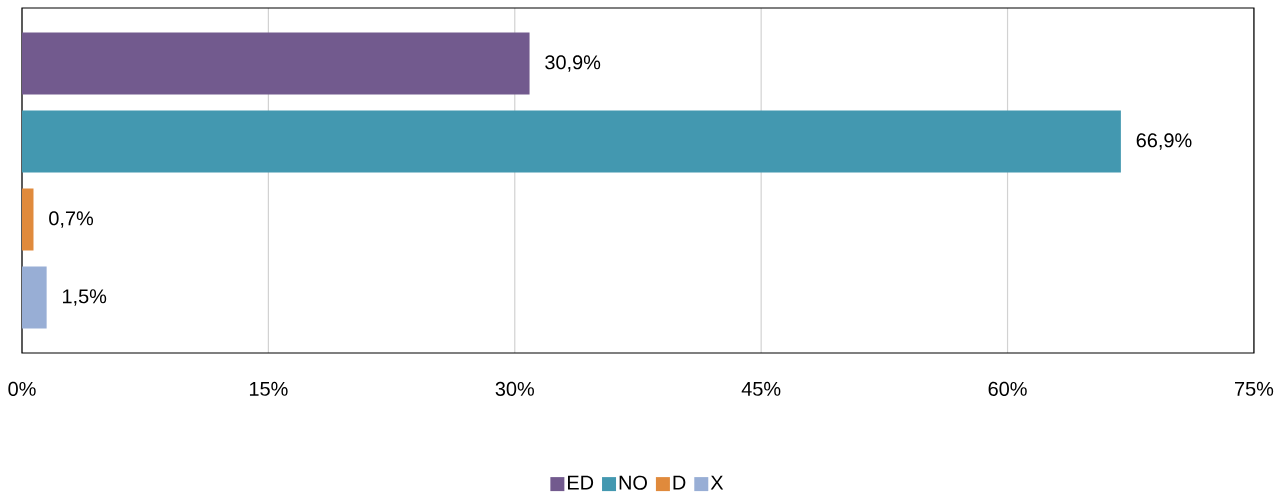 The image size is (1286, 496). Describe the element at coordinates (581, 482) in the screenshot. I see `legend-label: ED` at that location.